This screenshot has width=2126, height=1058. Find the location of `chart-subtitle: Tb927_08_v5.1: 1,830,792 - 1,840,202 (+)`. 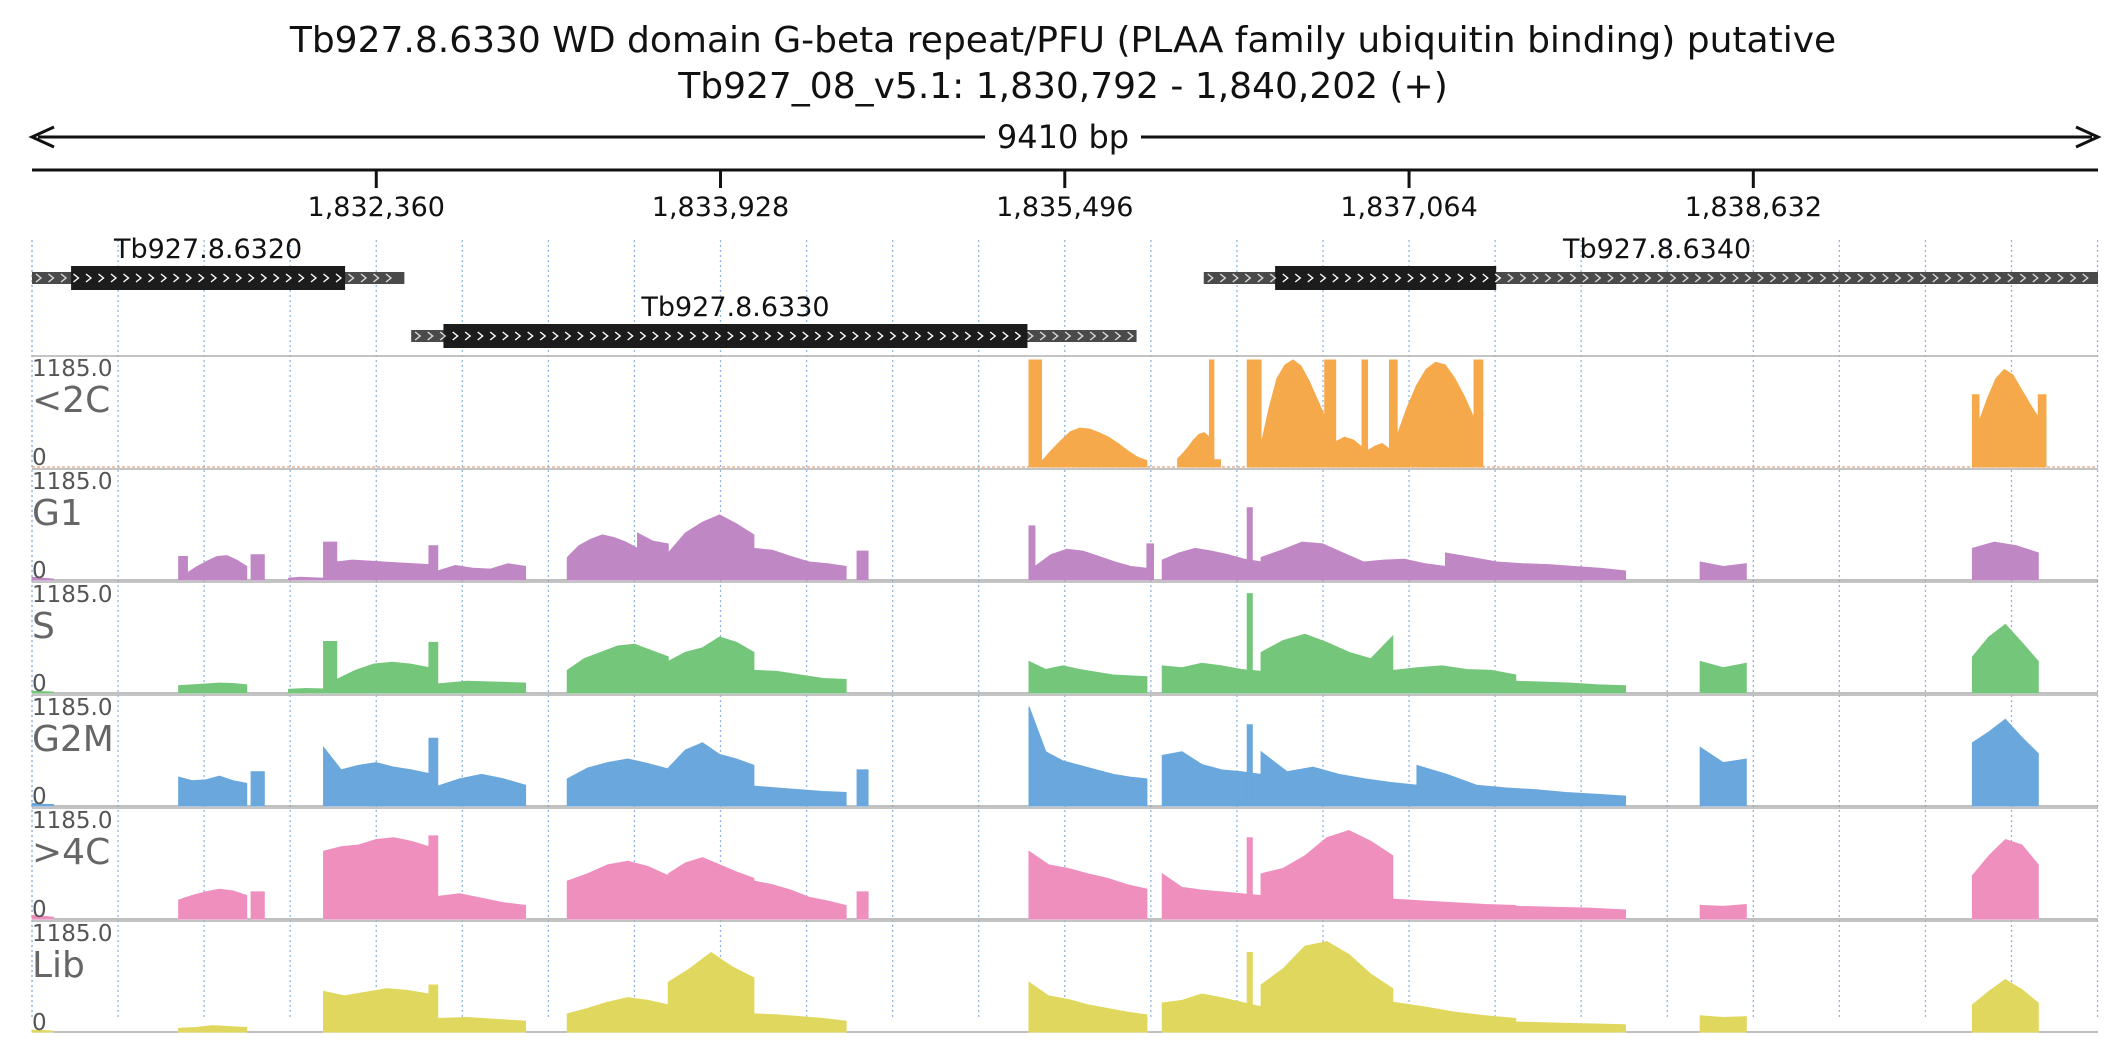

chart-subtitle: Tb927_08_v5.1: 1,830,792 - 1,840,202 (+) is located at coordinates (1062, 86).